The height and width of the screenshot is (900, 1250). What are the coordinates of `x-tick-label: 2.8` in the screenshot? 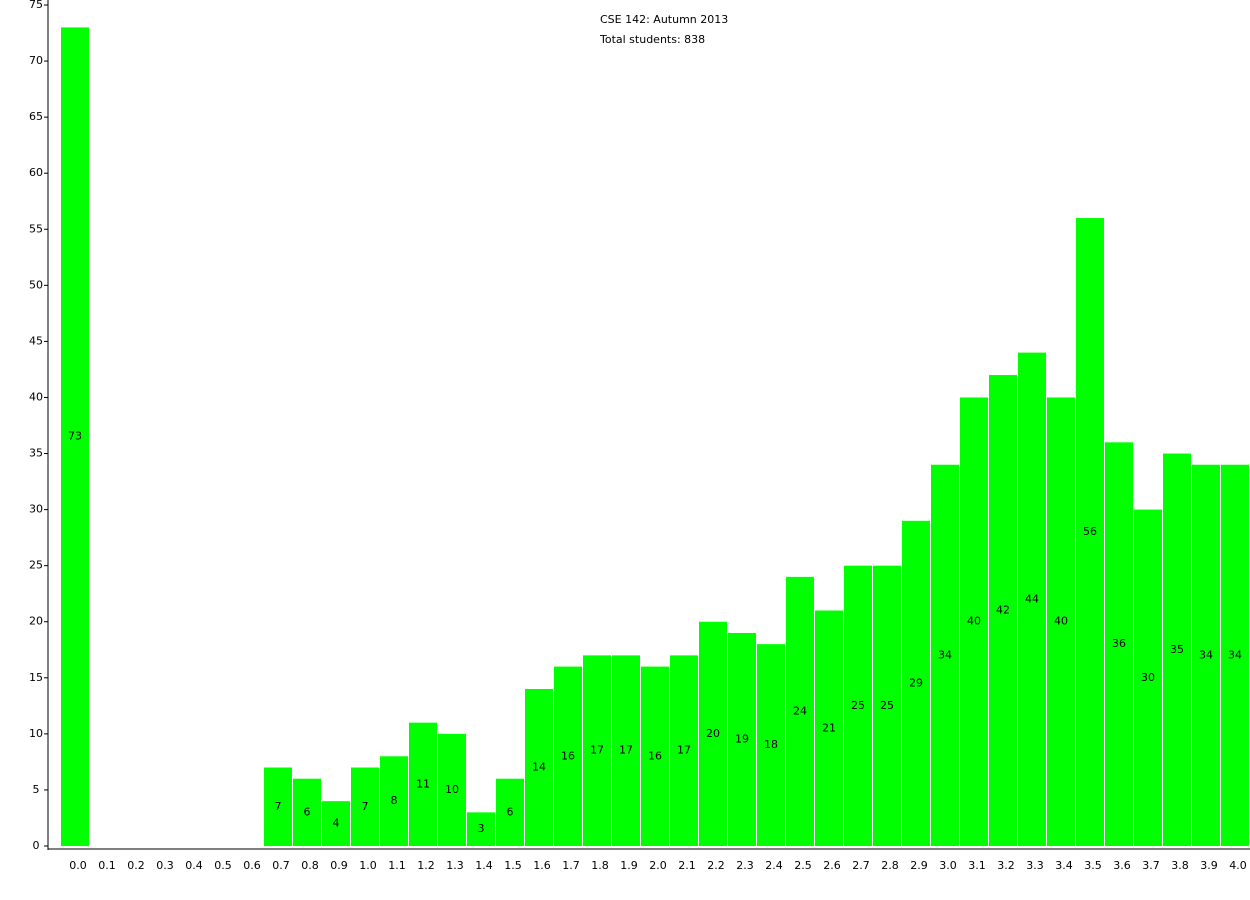 It's located at (890, 865).